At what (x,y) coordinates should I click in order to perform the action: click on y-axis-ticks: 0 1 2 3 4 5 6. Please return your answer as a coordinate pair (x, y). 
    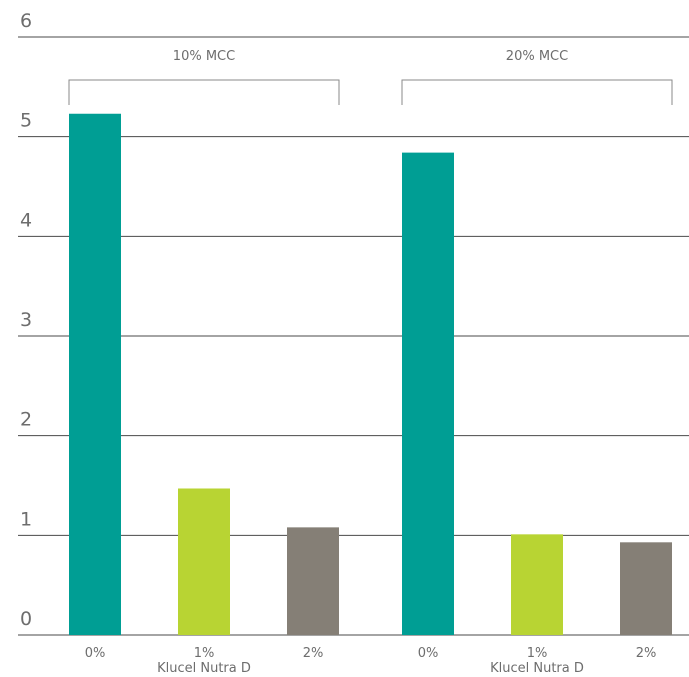
    Looking at the image, I should click on (26, 320).